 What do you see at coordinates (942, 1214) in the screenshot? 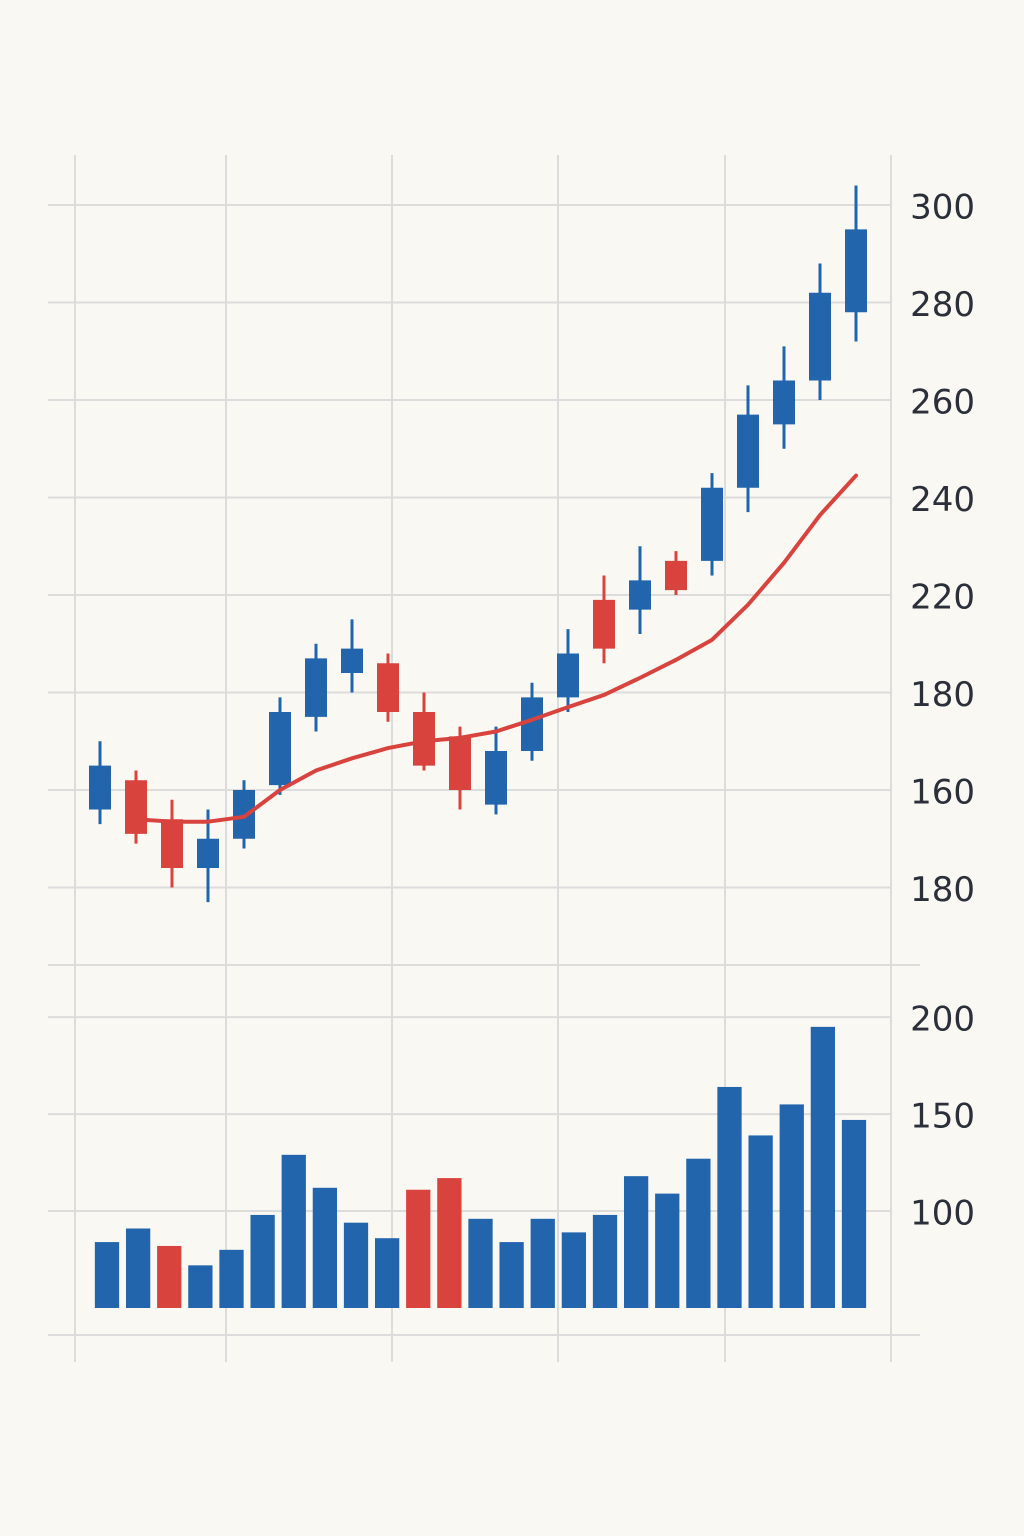
I see `y-tick-label: 100` at bounding box center [942, 1214].